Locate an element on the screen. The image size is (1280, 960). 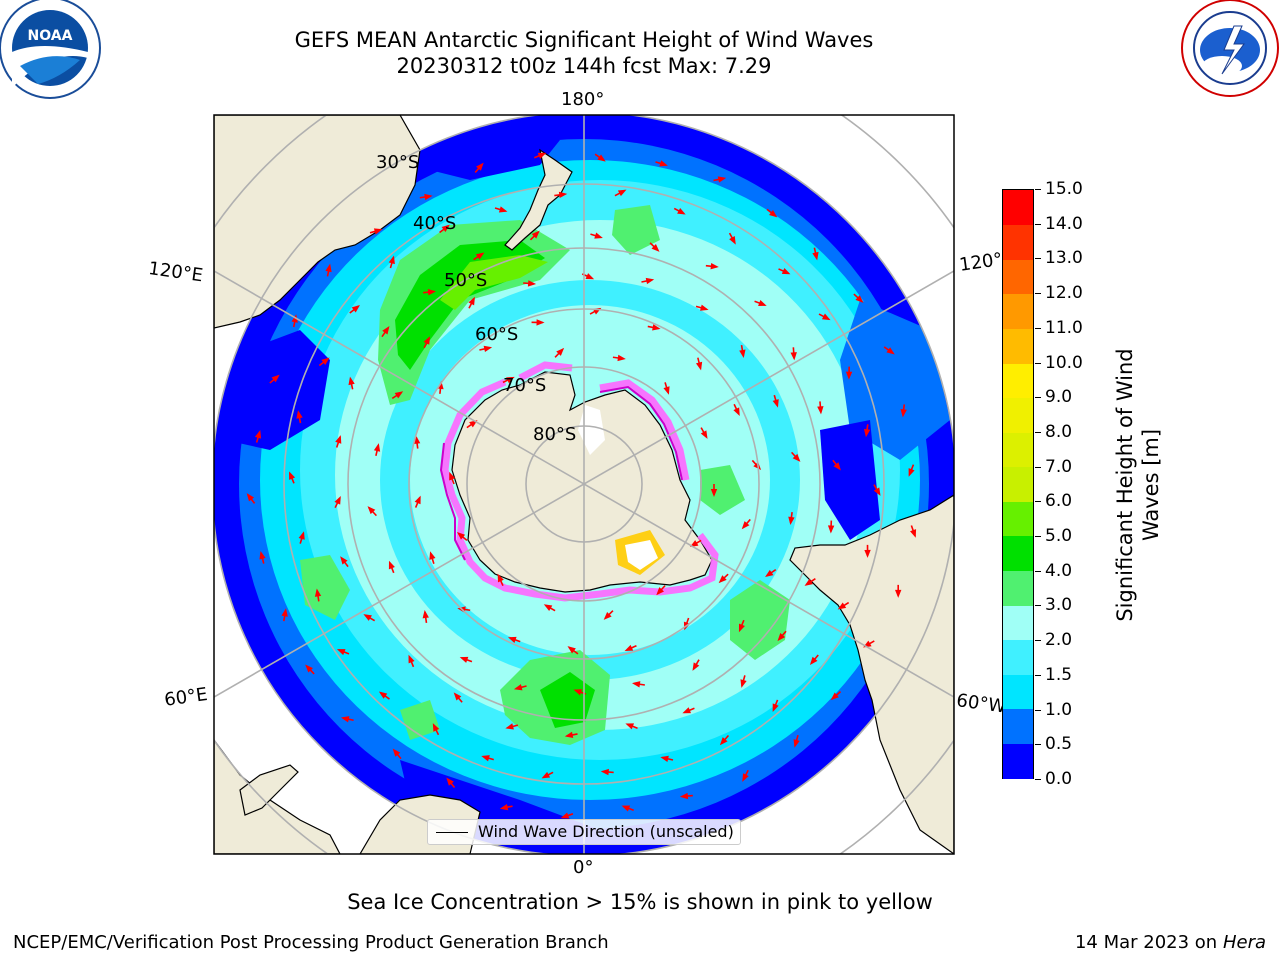
footer-date: 14 Mar 2023 on Hera is located at coordinates (1170, 942).